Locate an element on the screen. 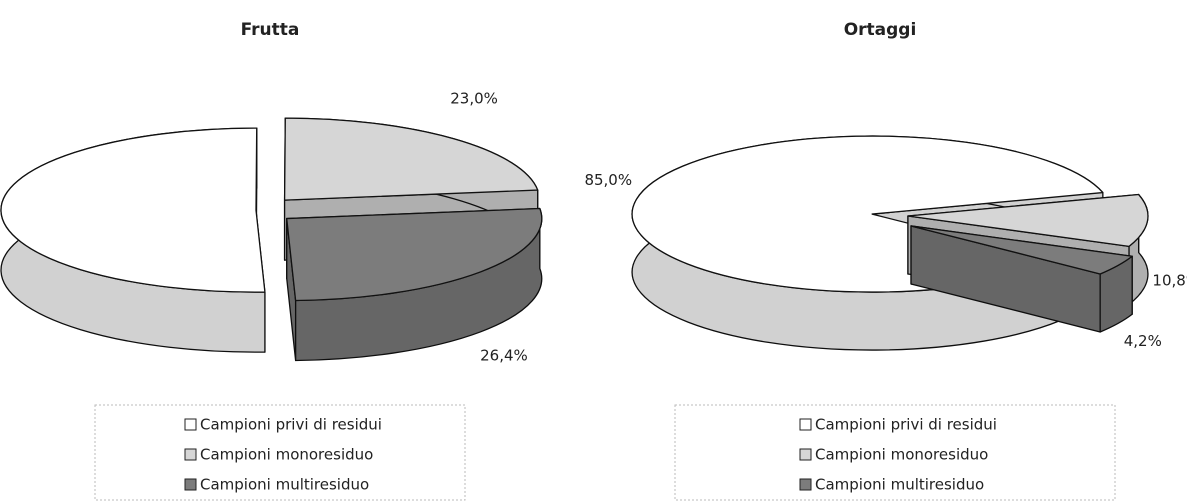 The height and width of the screenshot is (503, 1187). data-label: 10,8% is located at coordinates (1169, 280).